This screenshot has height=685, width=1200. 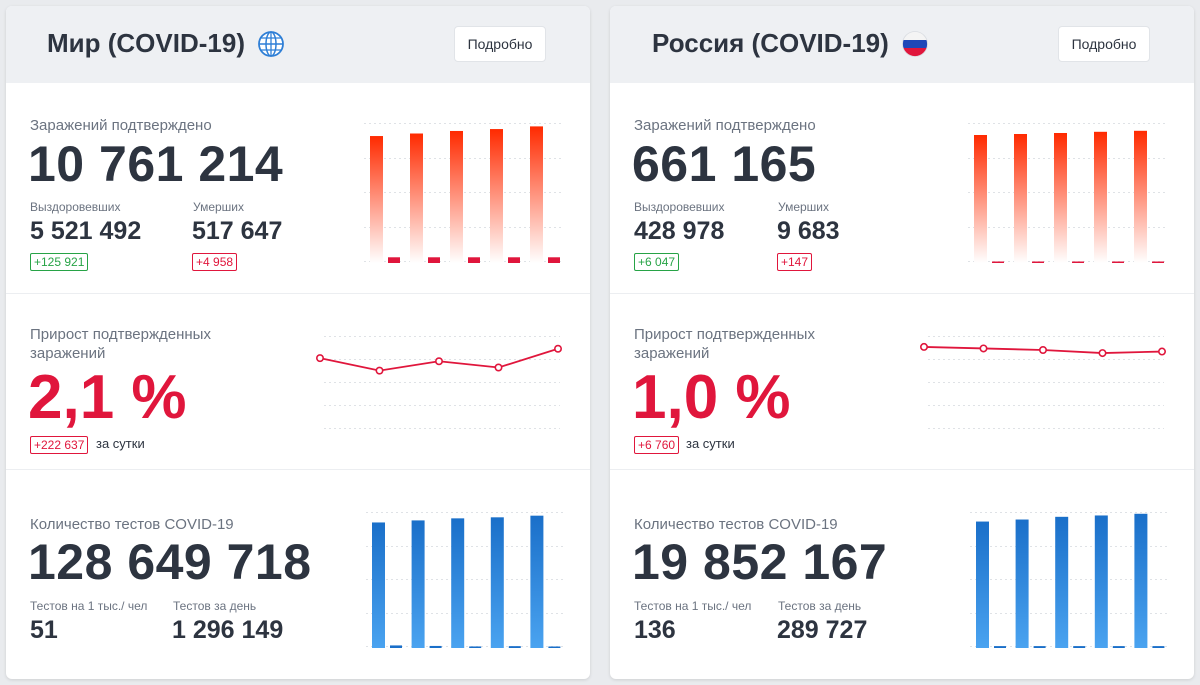 I want to click on recovered-value: 5 521 492, so click(x=86, y=231).